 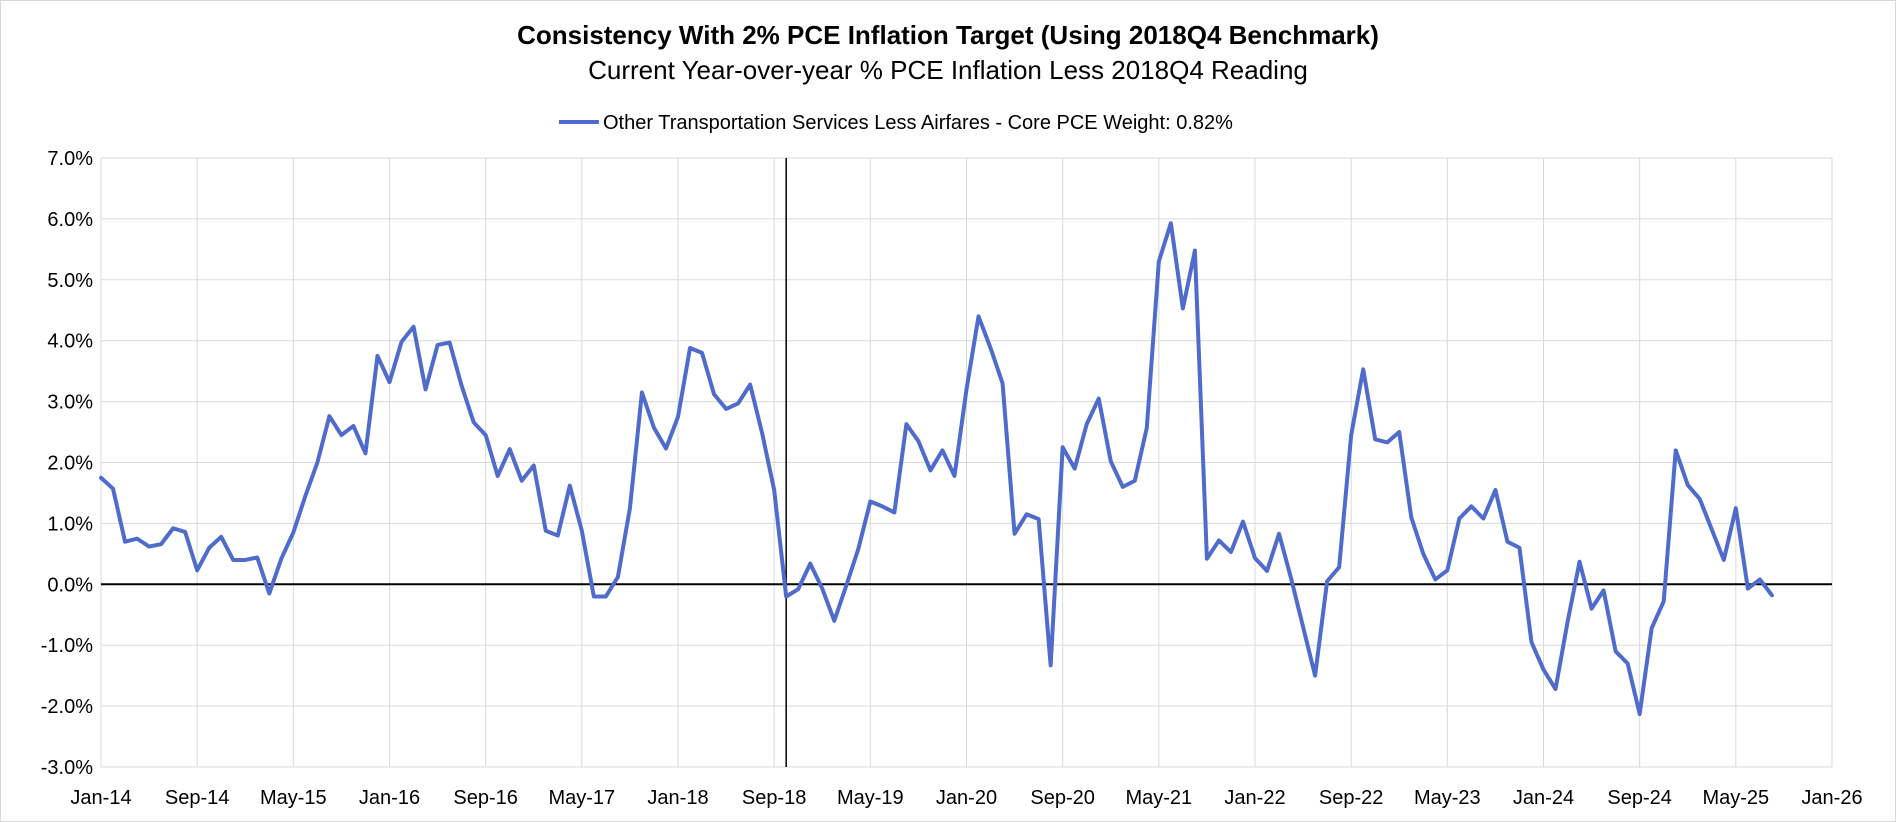 What do you see at coordinates (70, 342) in the screenshot?
I see `y-tick-label: 4.0%` at bounding box center [70, 342].